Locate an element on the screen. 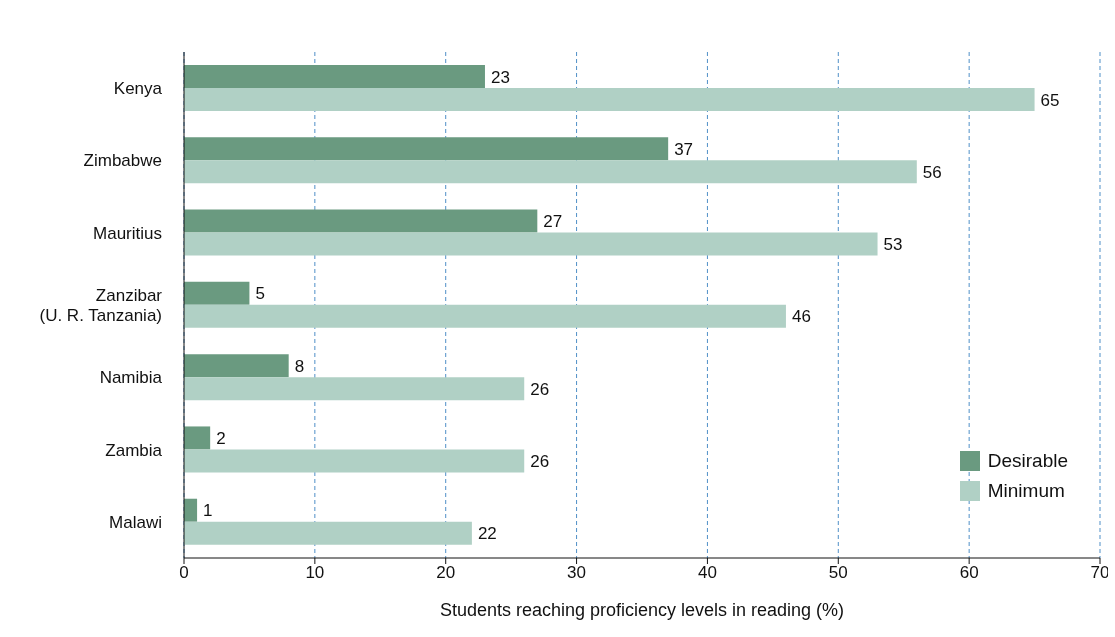 The height and width of the screenshot is (637, 1115). data-label: 56 is located at coordinates (932, 172).